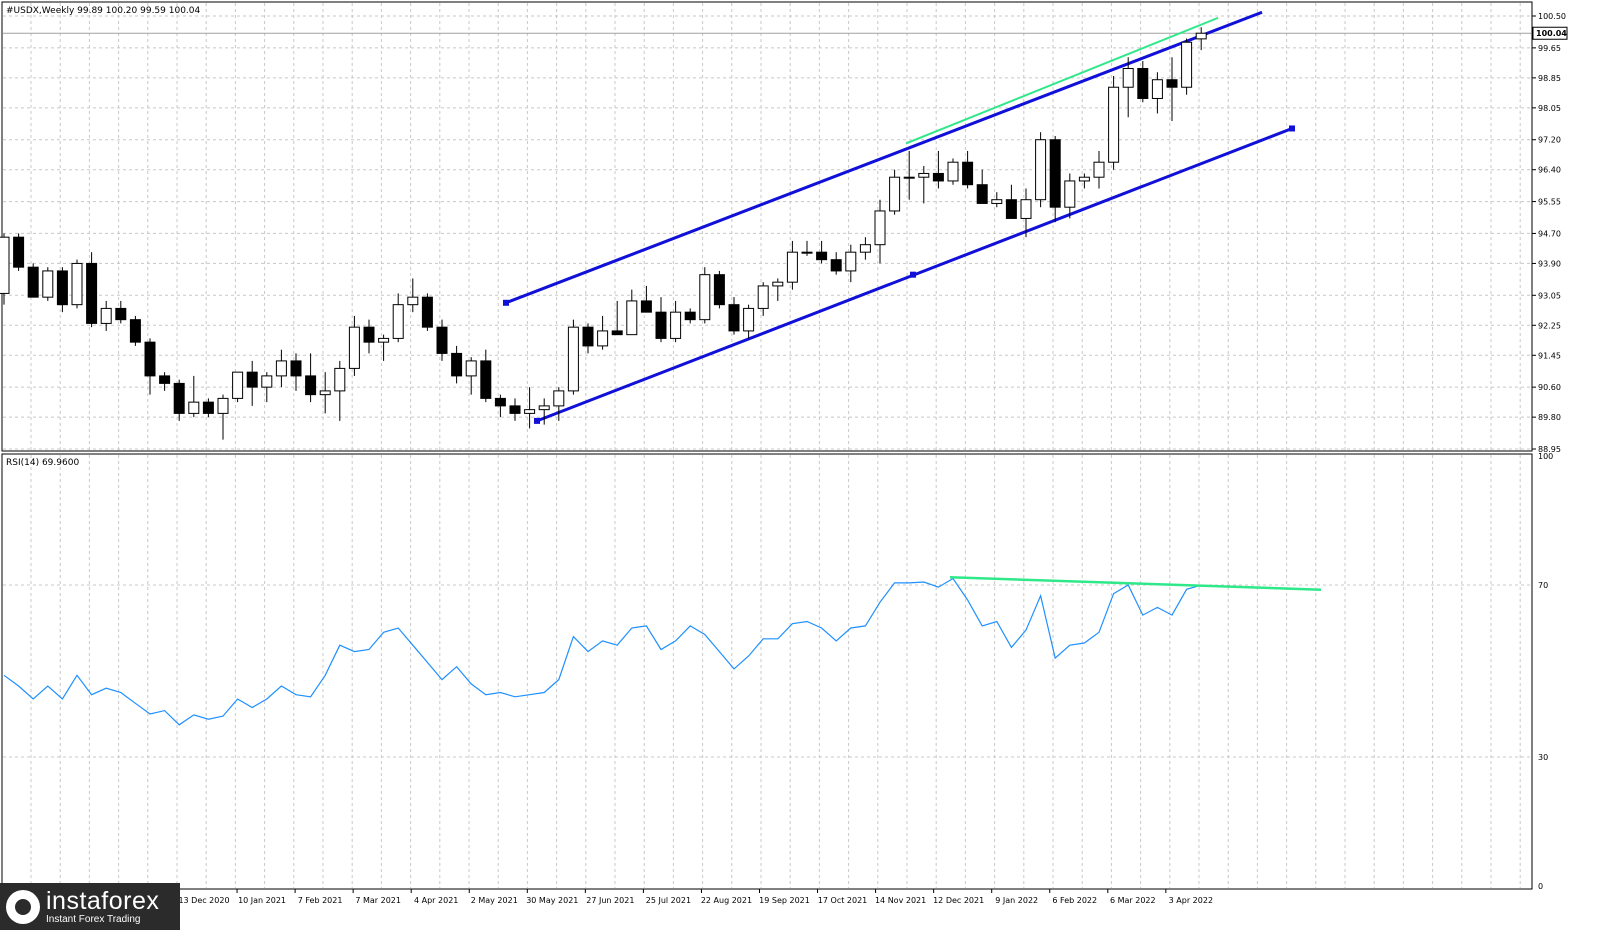 The width and height of the screenshot is (1600, 934). I want to click on time-tick-label: 27 Jun 2021, so click(610, 900).